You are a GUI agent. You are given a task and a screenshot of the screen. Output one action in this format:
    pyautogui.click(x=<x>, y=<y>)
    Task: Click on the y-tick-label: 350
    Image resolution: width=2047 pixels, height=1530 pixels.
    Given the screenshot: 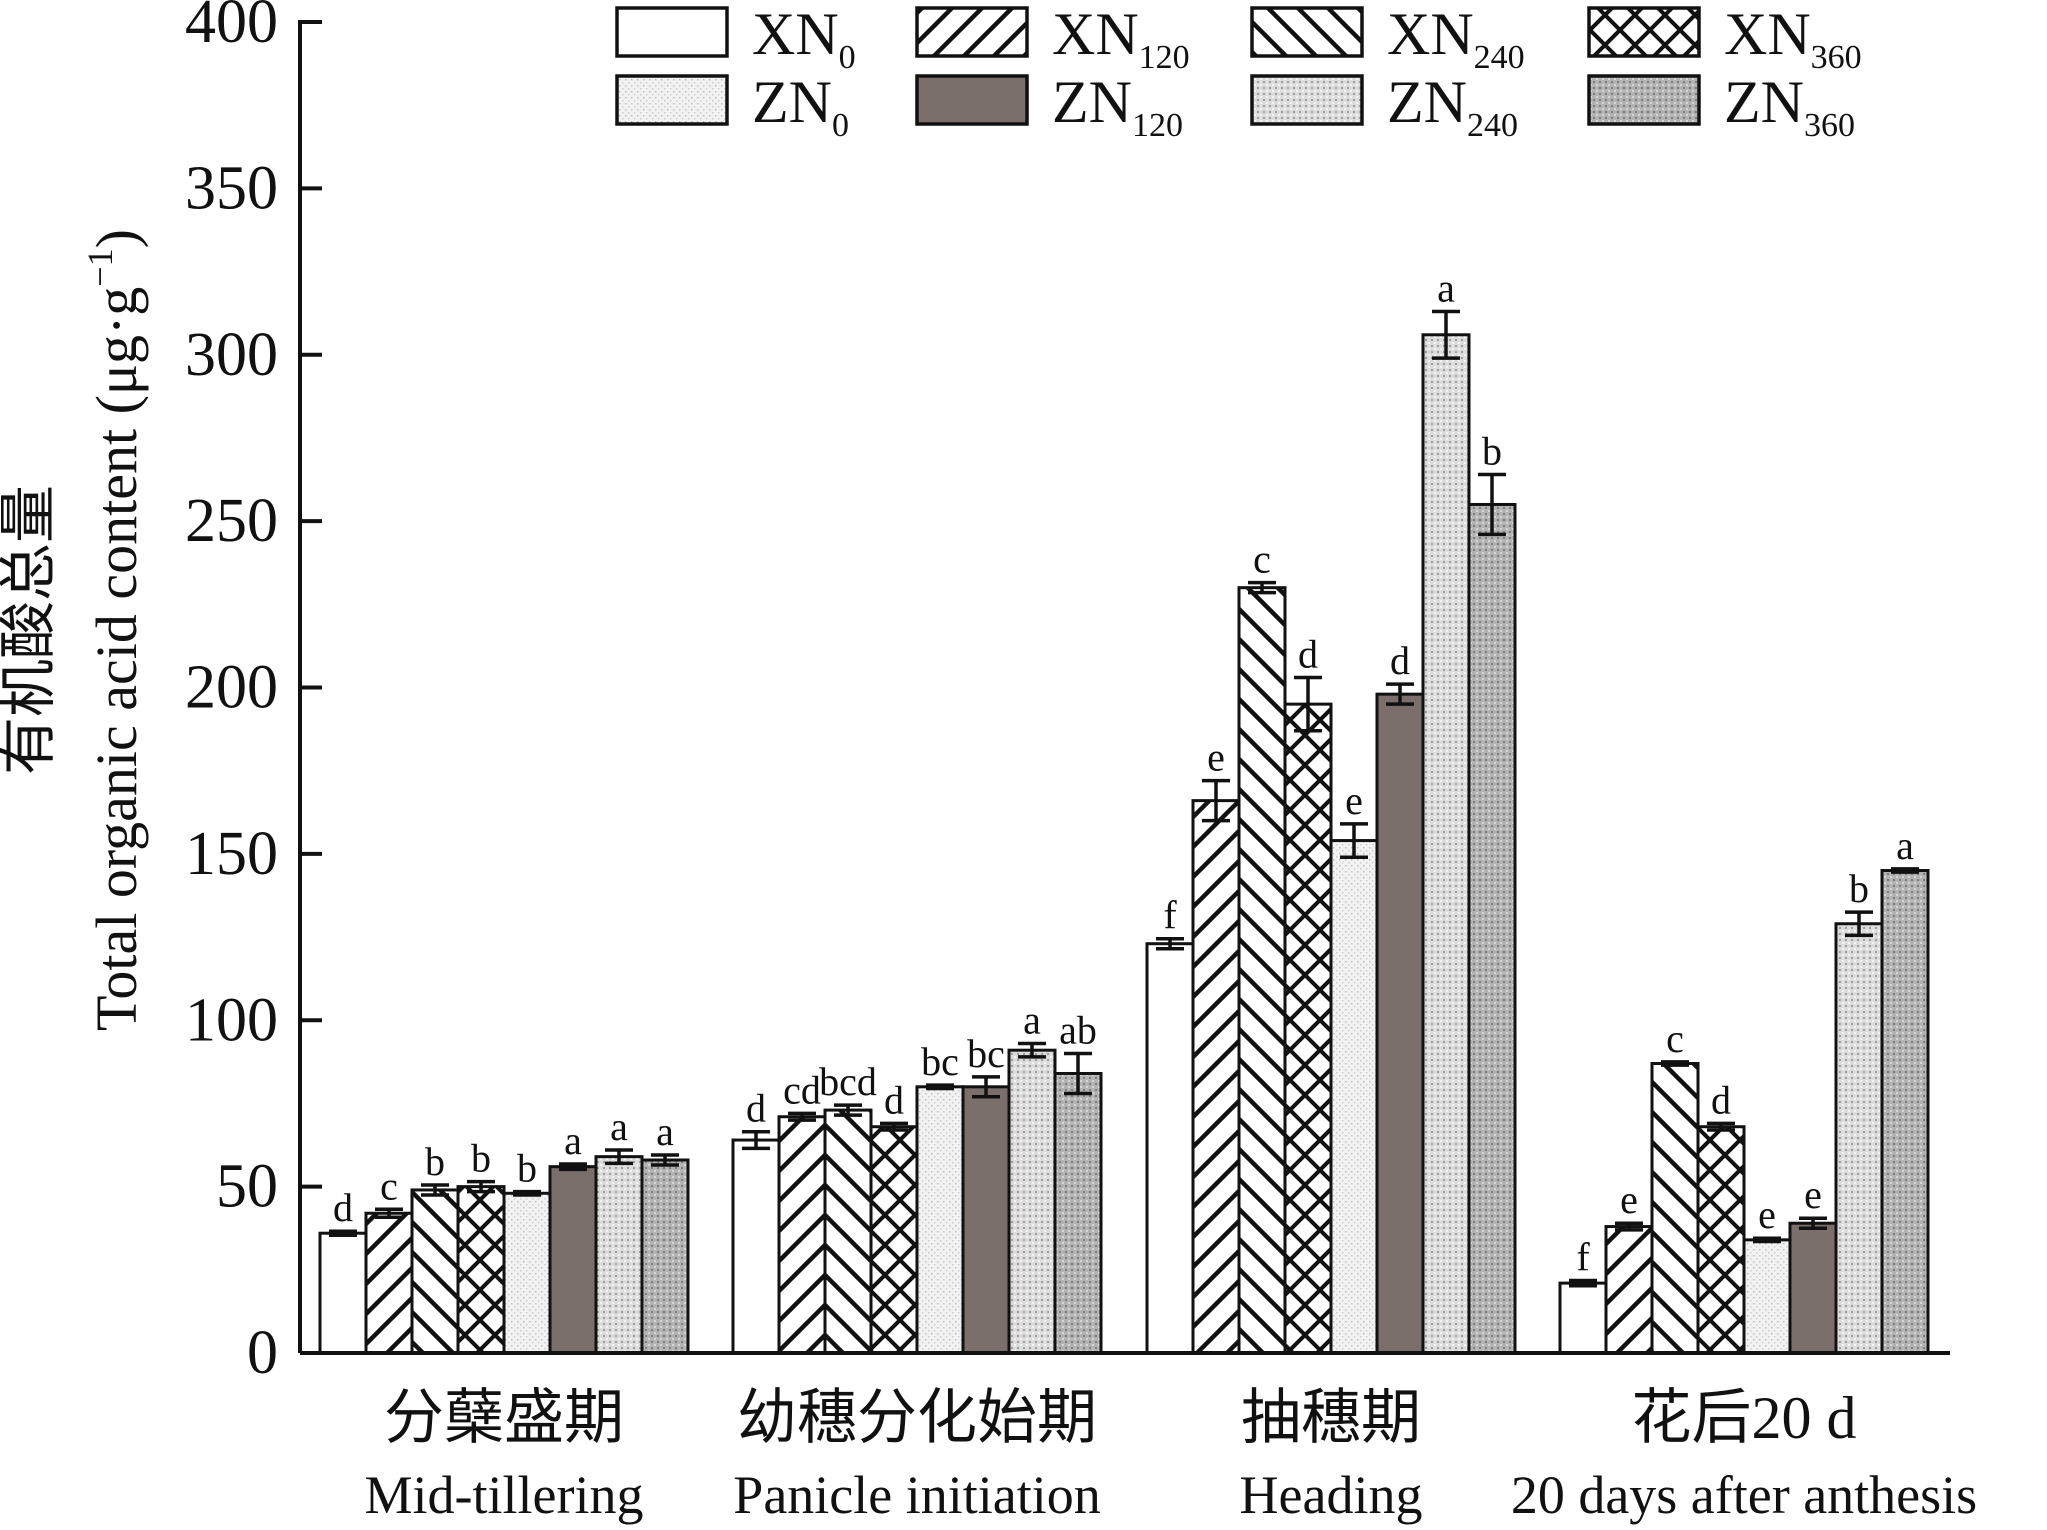 What is the action you would take?
    pyautogui.click(x=231, y=188)
    